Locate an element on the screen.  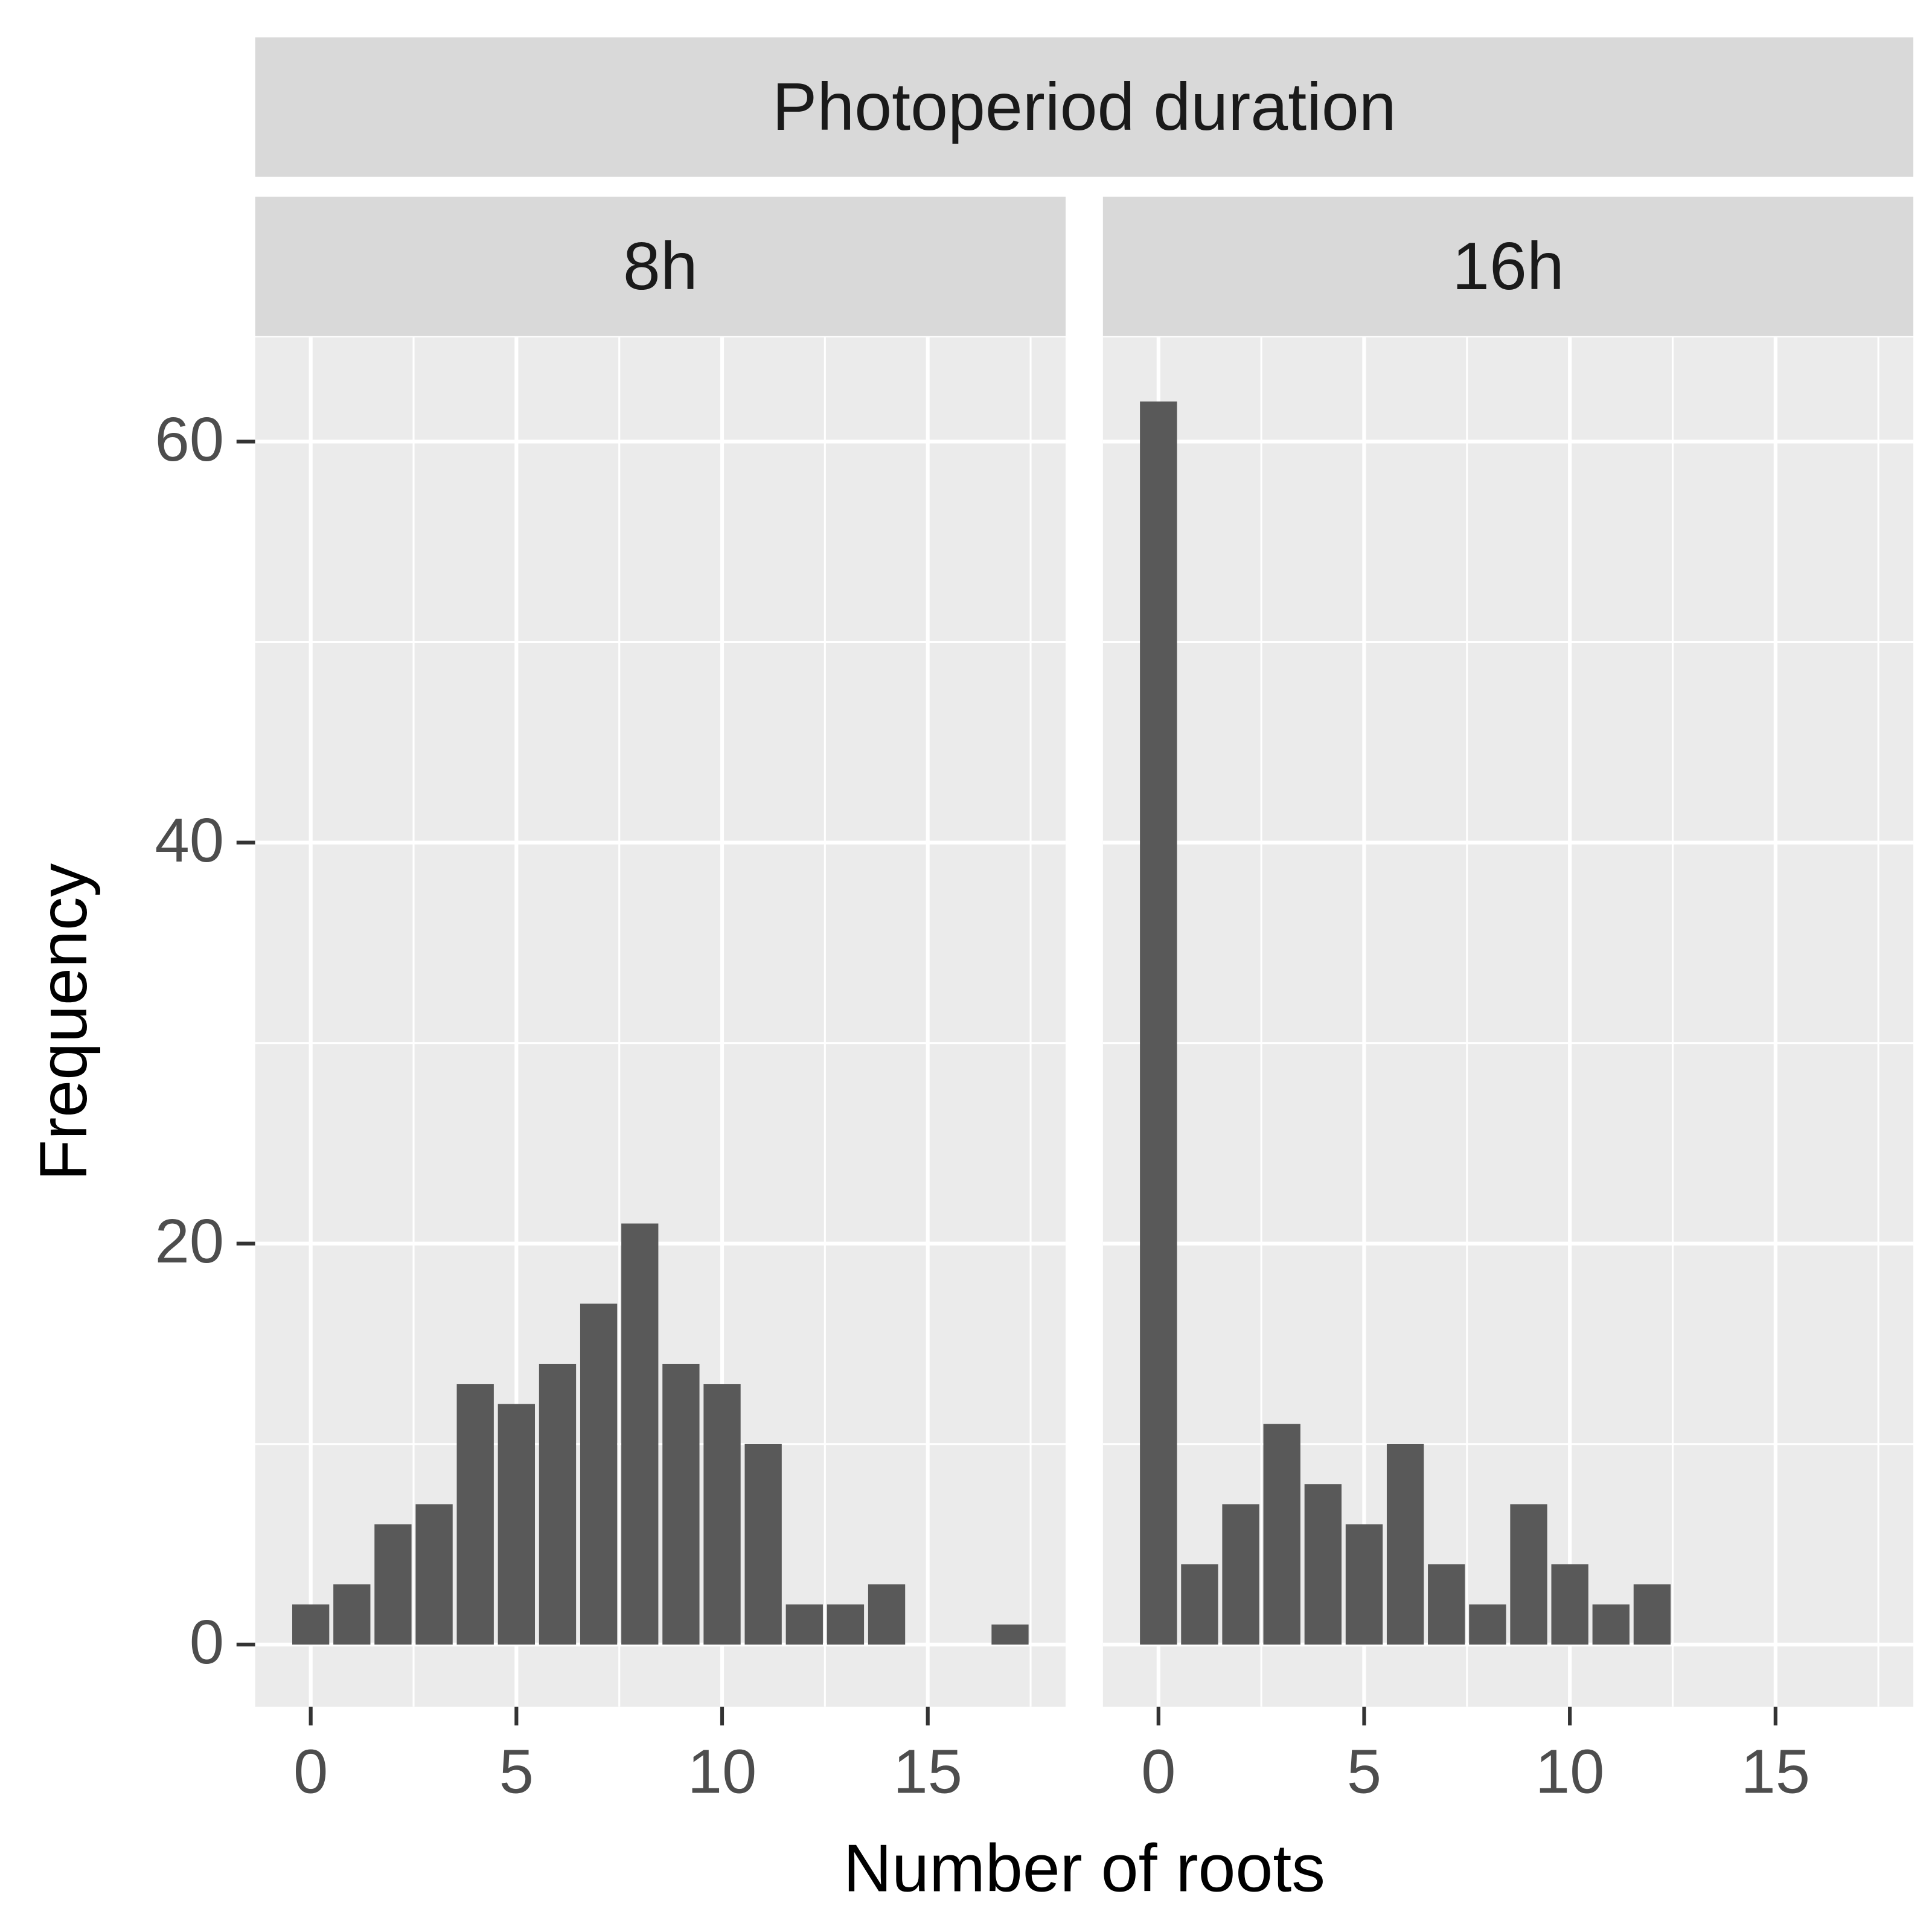
chart-title: Photoperiod duration is located at coordinates (1084, 107).